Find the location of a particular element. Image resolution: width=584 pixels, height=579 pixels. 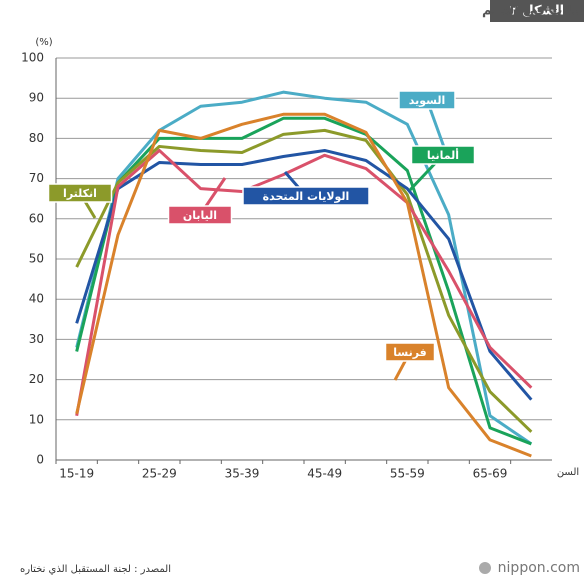

badge: الشكل ٢ is located at coordinates (537, 11).